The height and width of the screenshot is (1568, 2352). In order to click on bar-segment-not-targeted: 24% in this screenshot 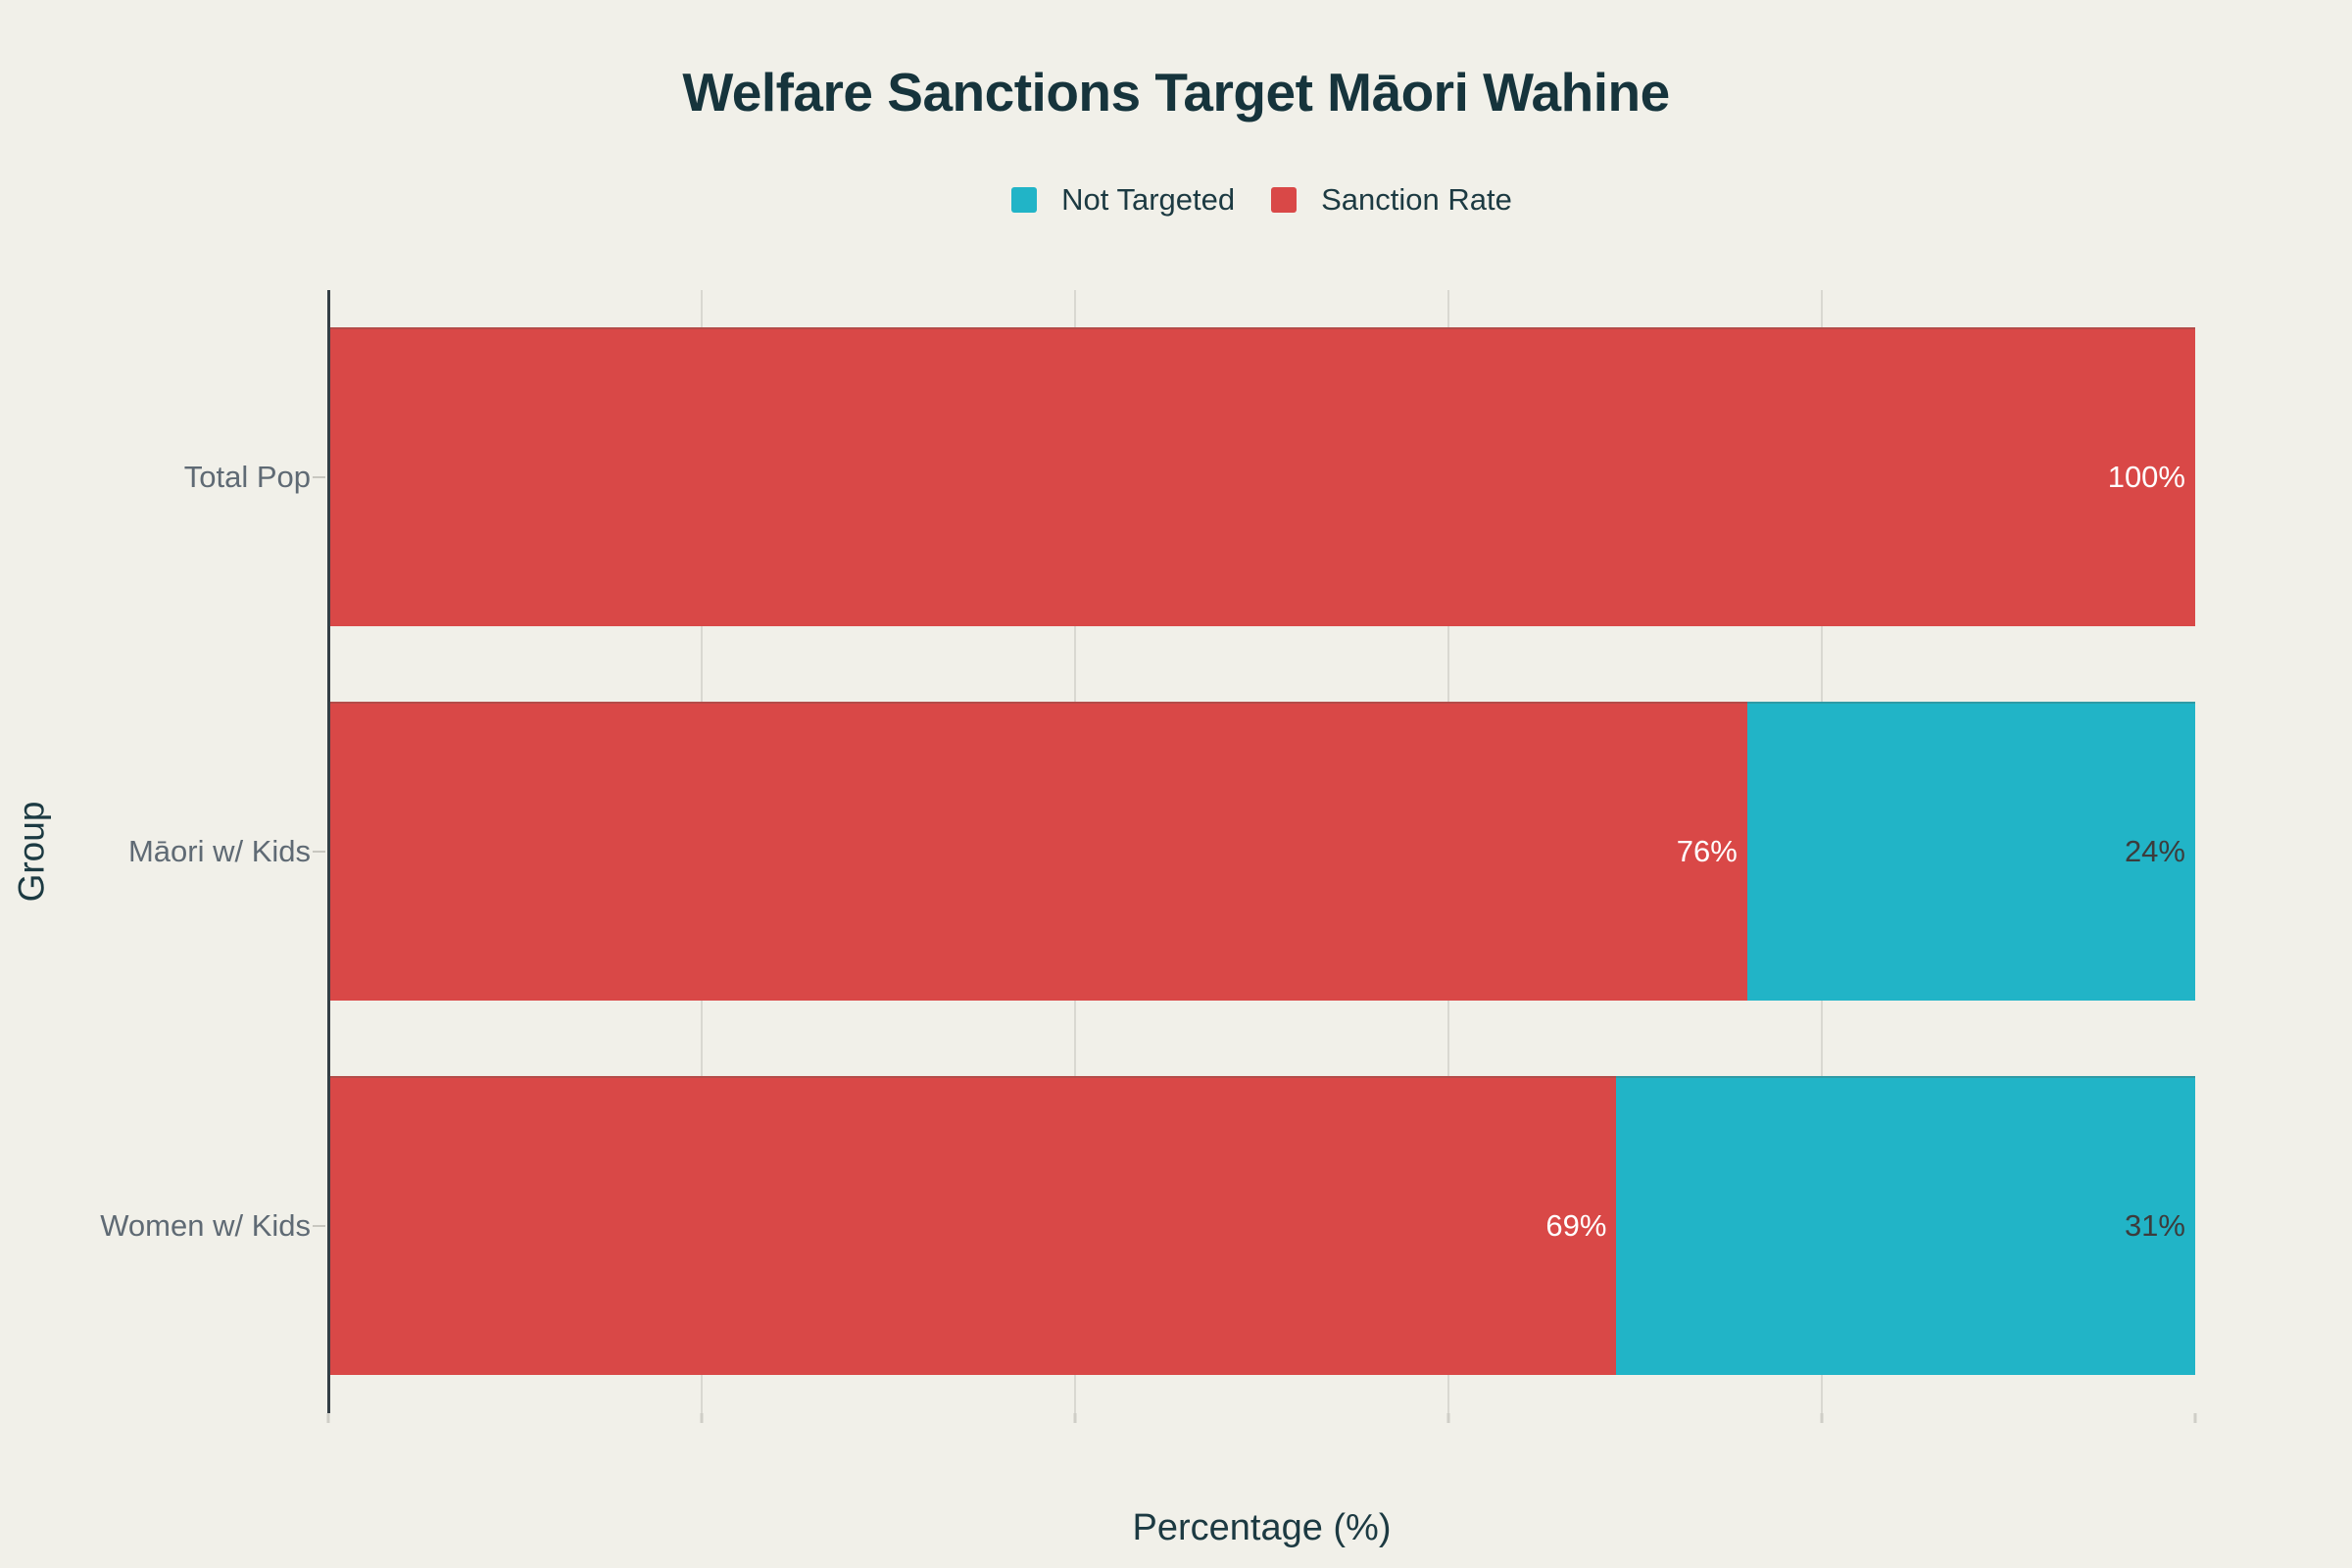, I will do `click(1970, 851)`.